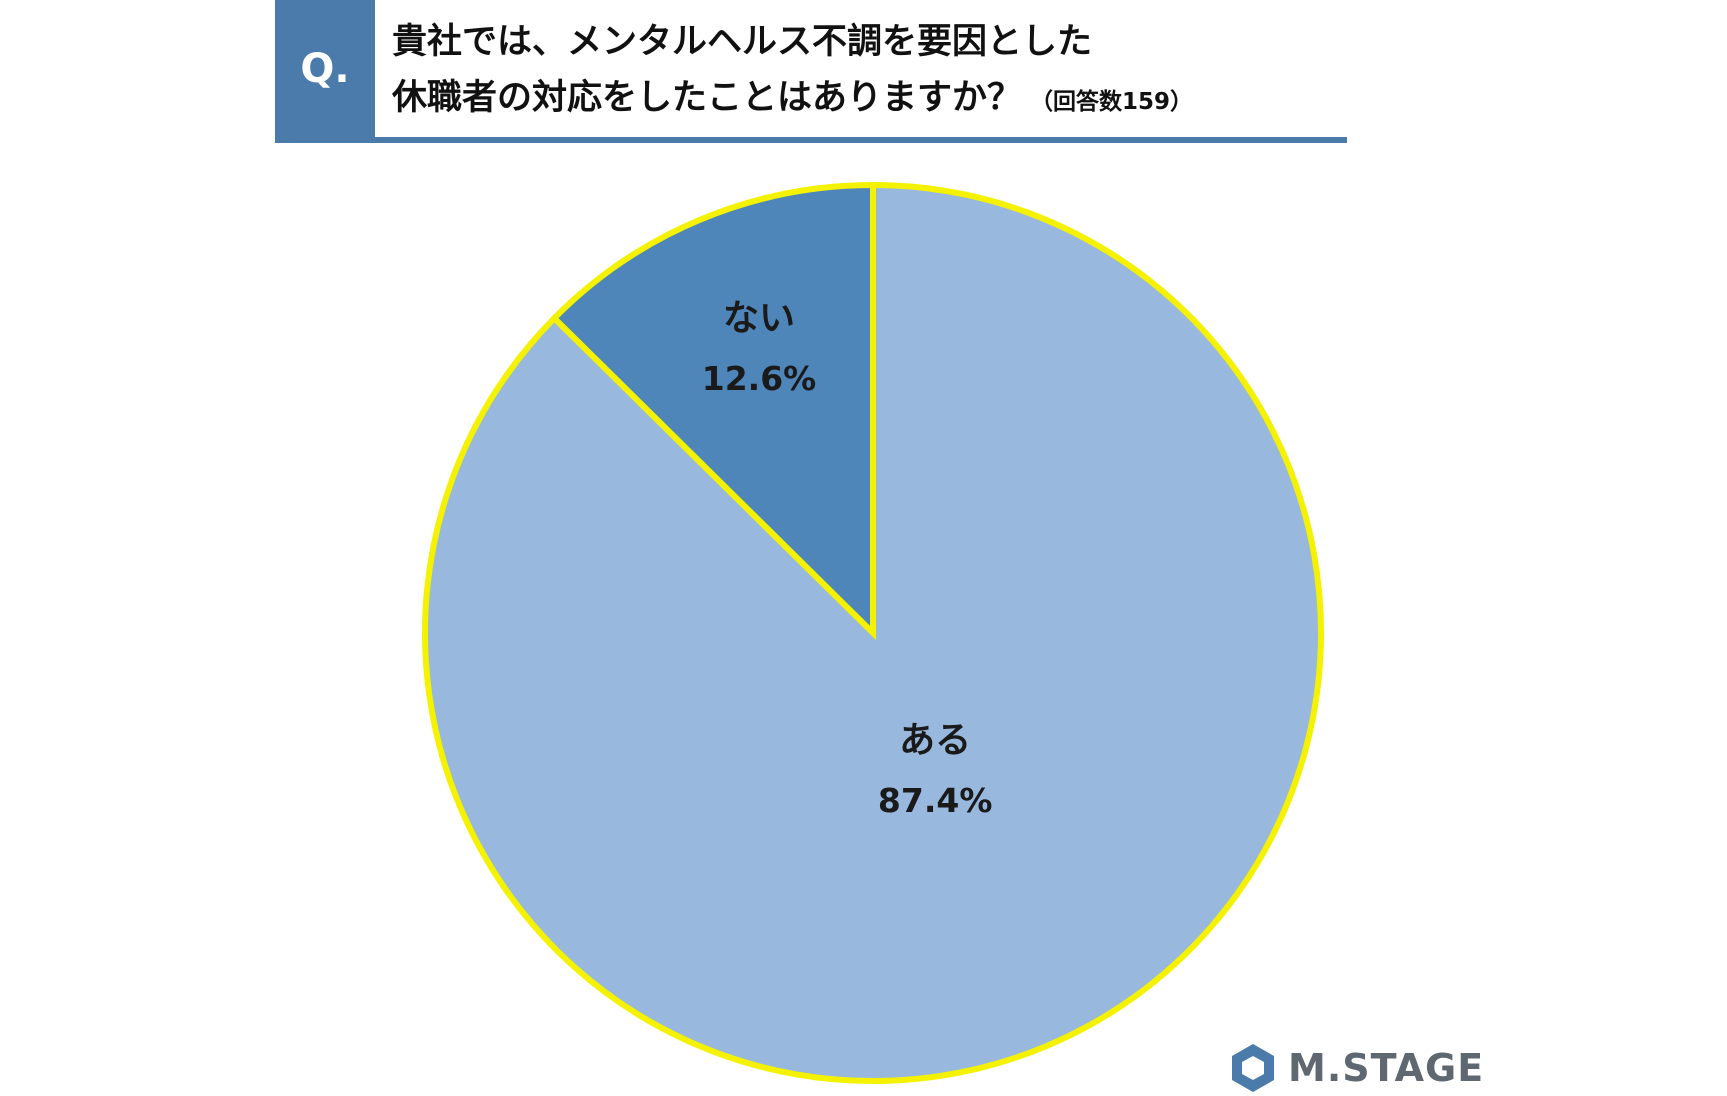 The height and width of the screenshot is (1096, 1727). Describe the element at coordinates (707, 98) in the screenshot. I see `question-line-2-text: 休職者の対応をしたことはありますか？` at that location.